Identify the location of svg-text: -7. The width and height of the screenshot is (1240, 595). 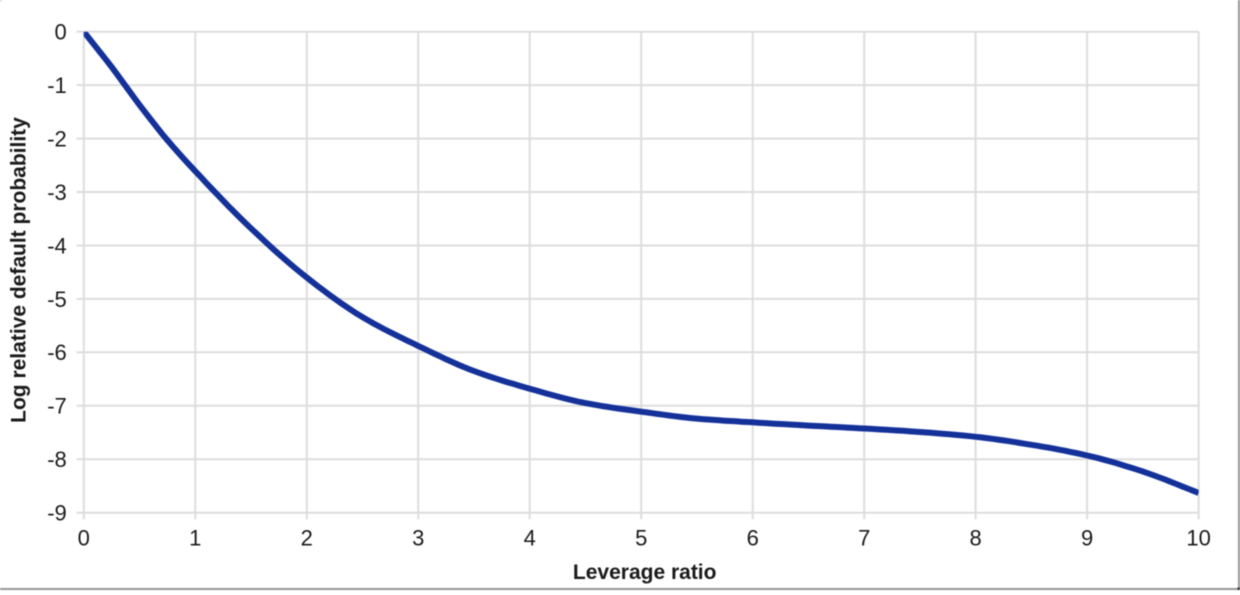
(57, 406).